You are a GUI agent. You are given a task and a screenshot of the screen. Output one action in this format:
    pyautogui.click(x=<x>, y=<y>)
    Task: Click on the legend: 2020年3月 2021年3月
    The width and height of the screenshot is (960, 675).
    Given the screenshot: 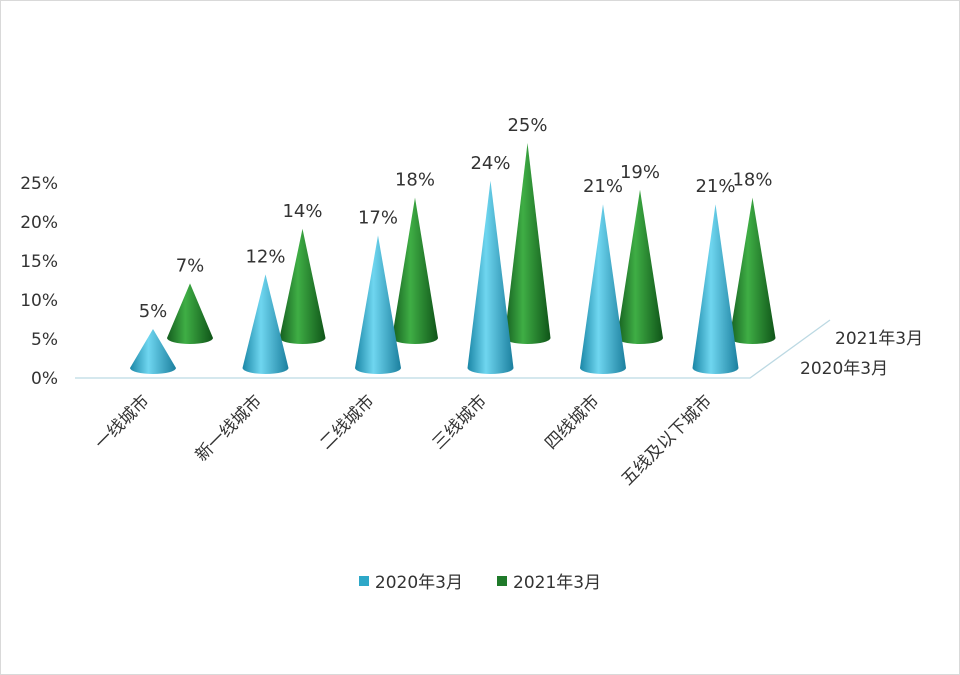 What is the action you would take?
    pyautogui.click(x=480, y=580)
    